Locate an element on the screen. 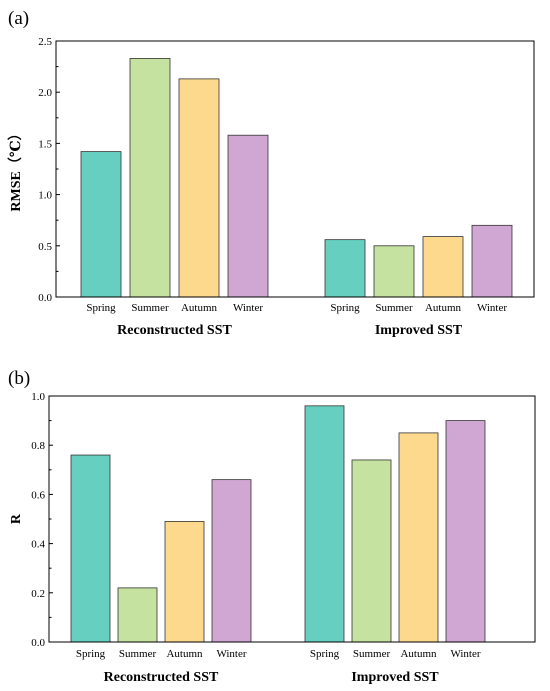 The width and height of the screenshot is (550, 691). panel-b-group-label-improved: Improved SST is located at coordinates (395, 677).